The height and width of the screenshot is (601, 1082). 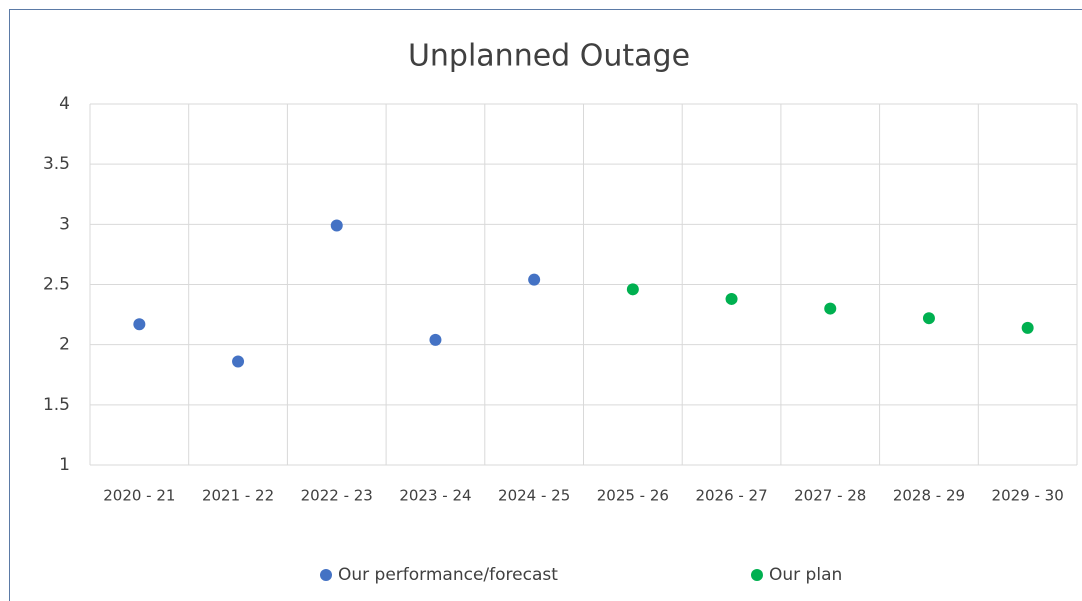 What do you see at coordinates (1028, 496) in the screenshot?
I see `x-tick-label: 2029 - 30` at bounding box center [1028, 496].